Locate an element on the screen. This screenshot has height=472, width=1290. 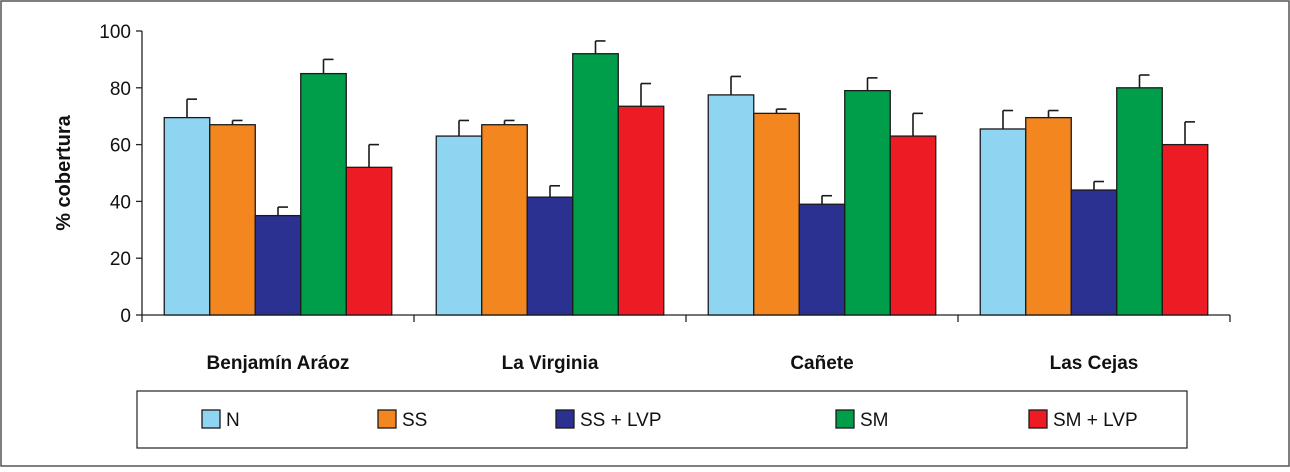
category-label: Las Cejas is located at coordinates (1094, 363).